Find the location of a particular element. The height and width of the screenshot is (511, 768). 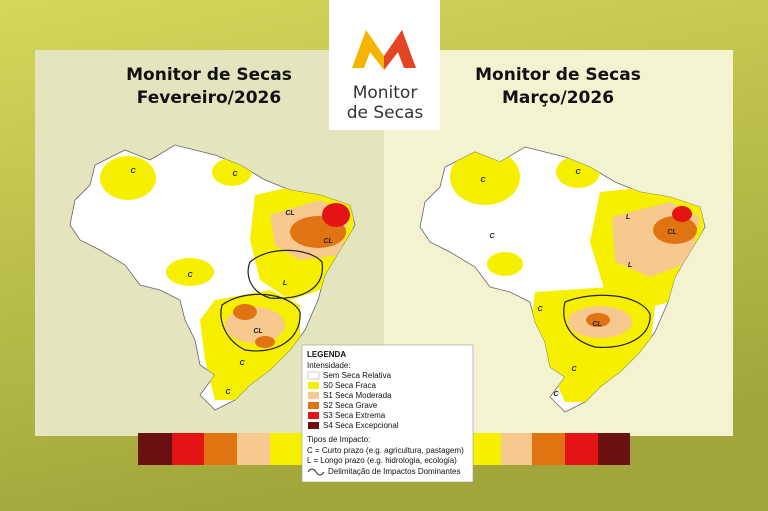

legend-item: Delimitação de Impactos Dominantes is located at coordinates (394, 471).